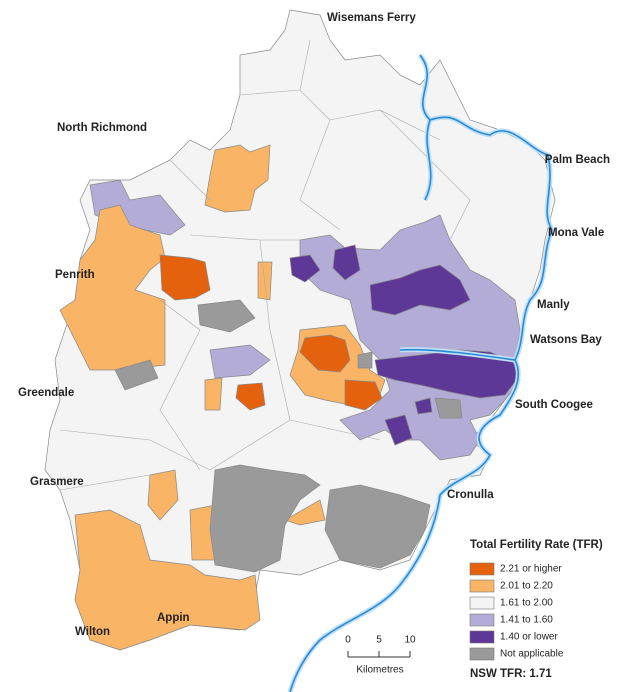 The width and height of the screenshot is (618, 692). What do you see at coordinates (536, 545) in the screenshot?
I see `legend-title: Total Fertility Rate (TFR)` at bounding box center [536, 545].